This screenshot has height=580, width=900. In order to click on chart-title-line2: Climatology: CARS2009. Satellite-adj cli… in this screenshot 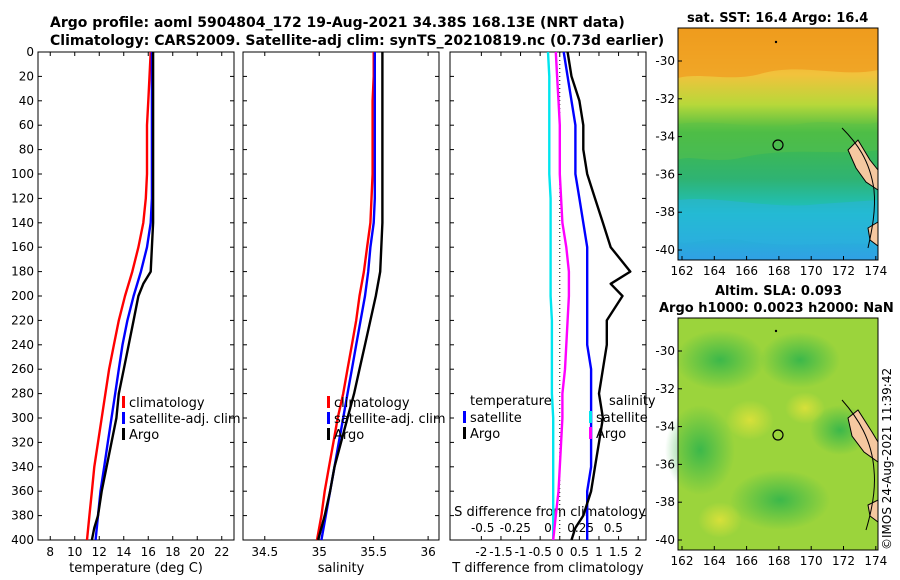, I will do `click(357, 41)`.